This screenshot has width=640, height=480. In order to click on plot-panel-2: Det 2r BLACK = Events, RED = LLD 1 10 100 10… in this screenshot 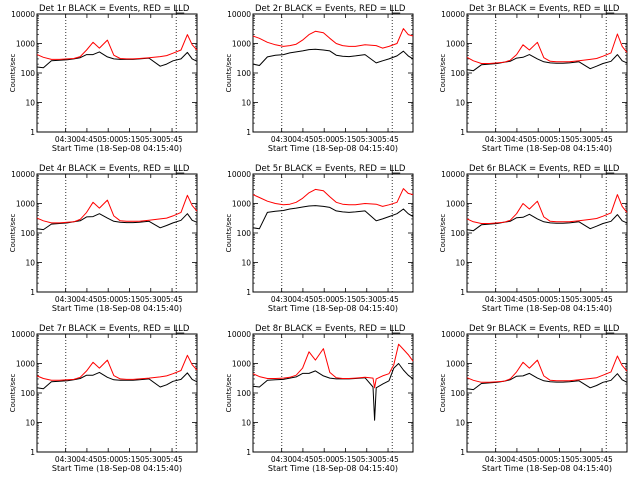, I will do `click(319, 78)`.